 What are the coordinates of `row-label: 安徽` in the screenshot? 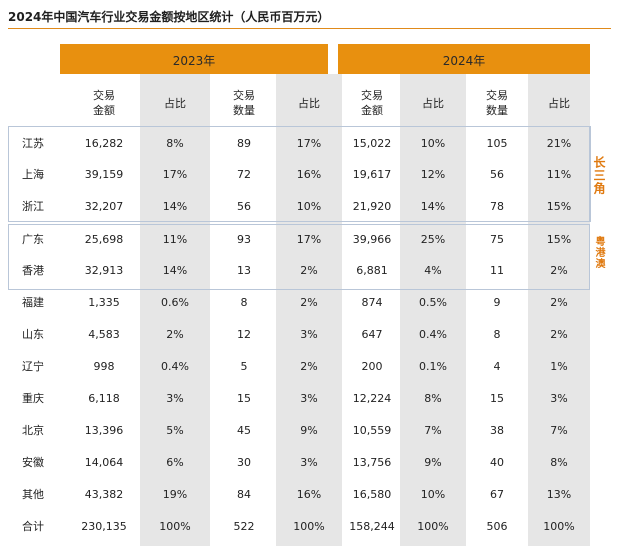 It's located at (33, 462).